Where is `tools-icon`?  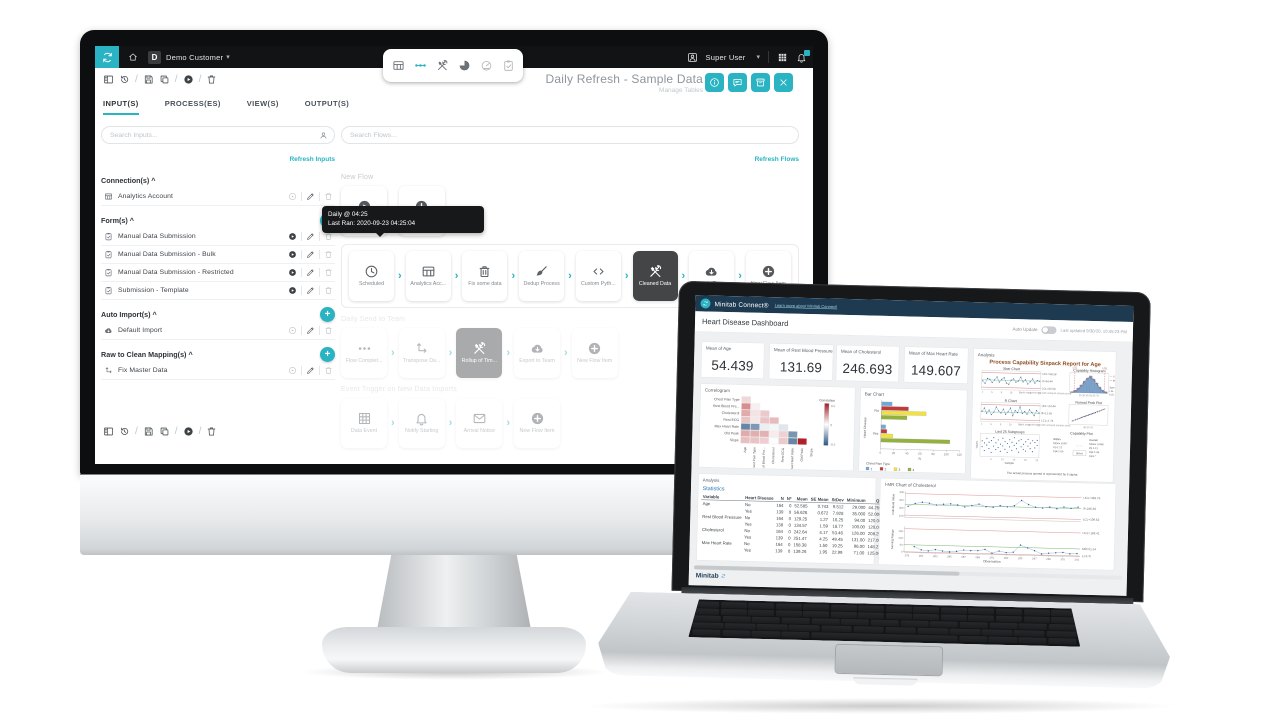 tools-icon is located at coordinates (442, 65).